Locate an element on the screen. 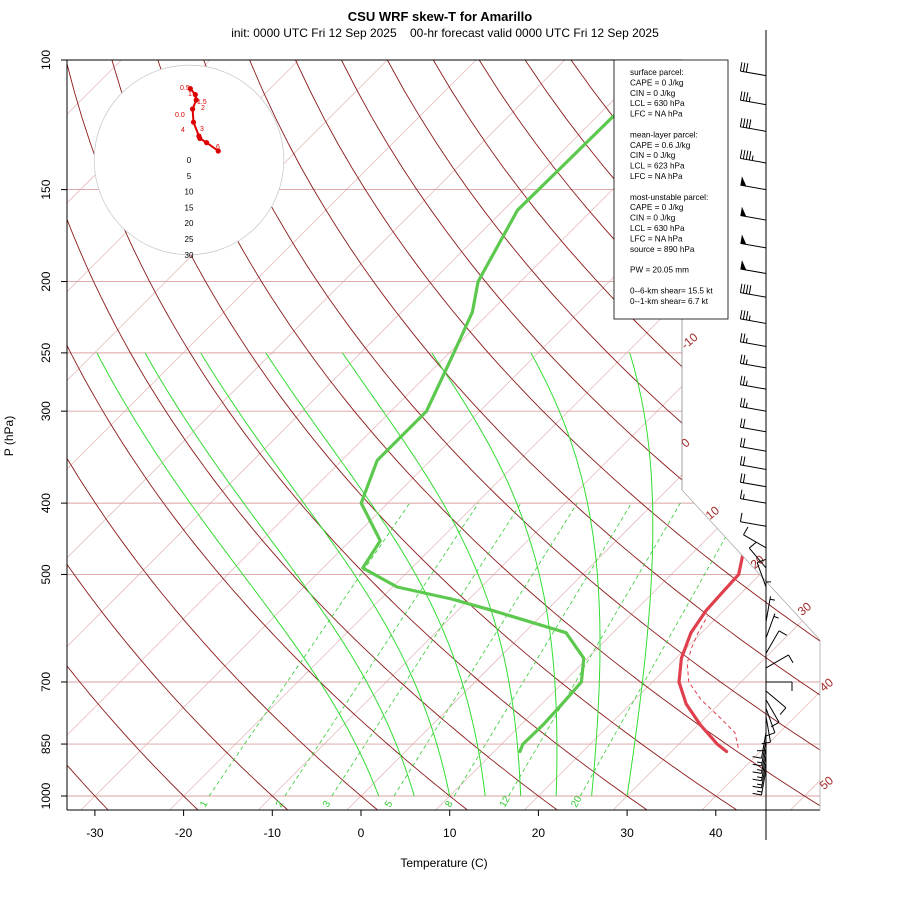 Image resolution: width=900 pixels, height=900 pixels. x-tick-label: -10 is located at coordinates (273, 833).